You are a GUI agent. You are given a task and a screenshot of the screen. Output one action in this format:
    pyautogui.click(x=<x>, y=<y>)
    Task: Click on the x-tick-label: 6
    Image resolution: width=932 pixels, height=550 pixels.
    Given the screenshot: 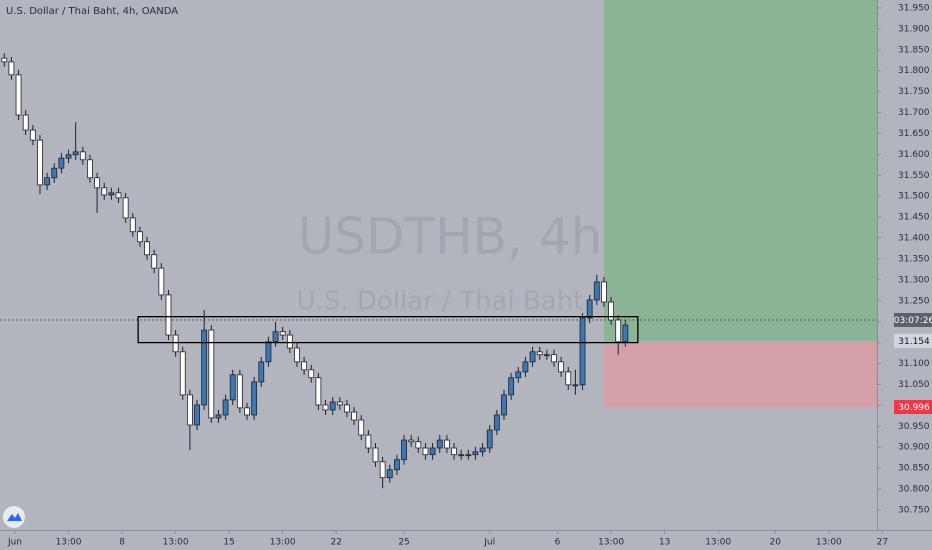 What is the action you would take?
    pyautogui.click(x=558, y=543)
    